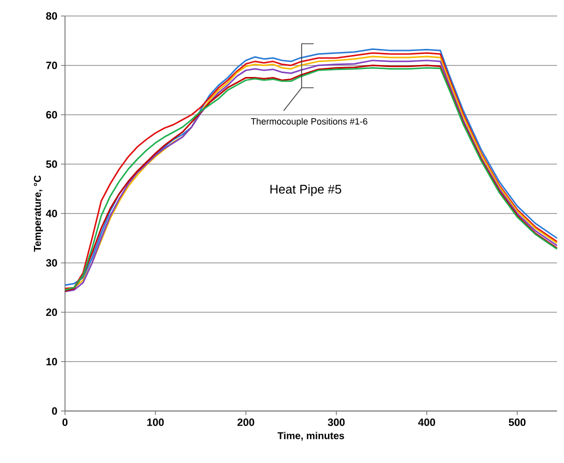 The width and height of the screenshot is (564, 463). What do you see at coordinates (52, 66) in the screenshot?
I see `y-tick-label: 70` at bounding box center [52, 66].